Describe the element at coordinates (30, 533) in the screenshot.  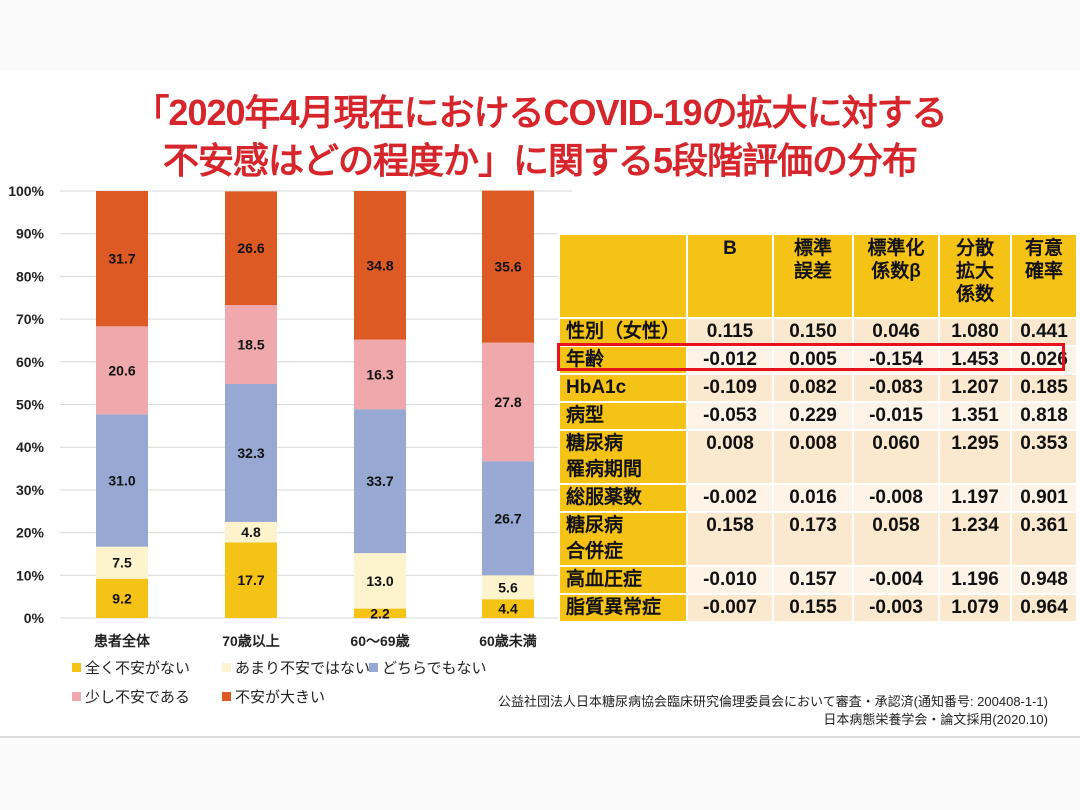
I see `y-tick-label: 20%` at that location.